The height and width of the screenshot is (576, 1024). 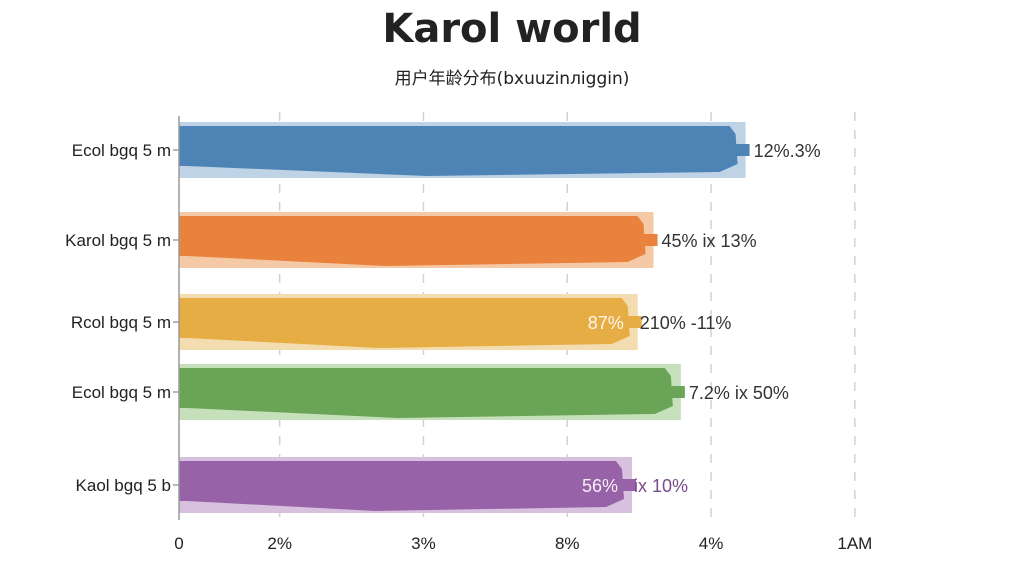 What do you see at coordinates (118, 240) in the screenshot?
I see `category-label-1: Karol bgq 5 m` at bounding box center [118, 240].